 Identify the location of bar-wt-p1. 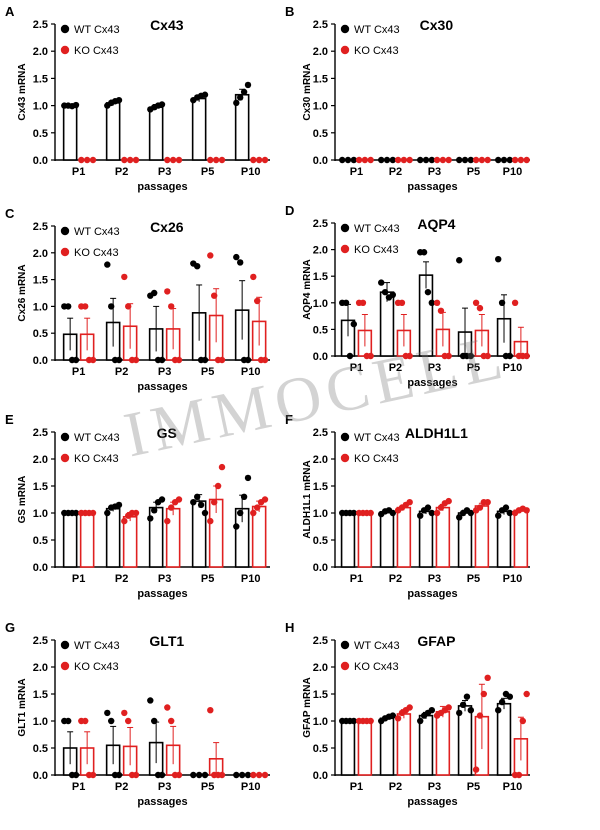
(348, 540).